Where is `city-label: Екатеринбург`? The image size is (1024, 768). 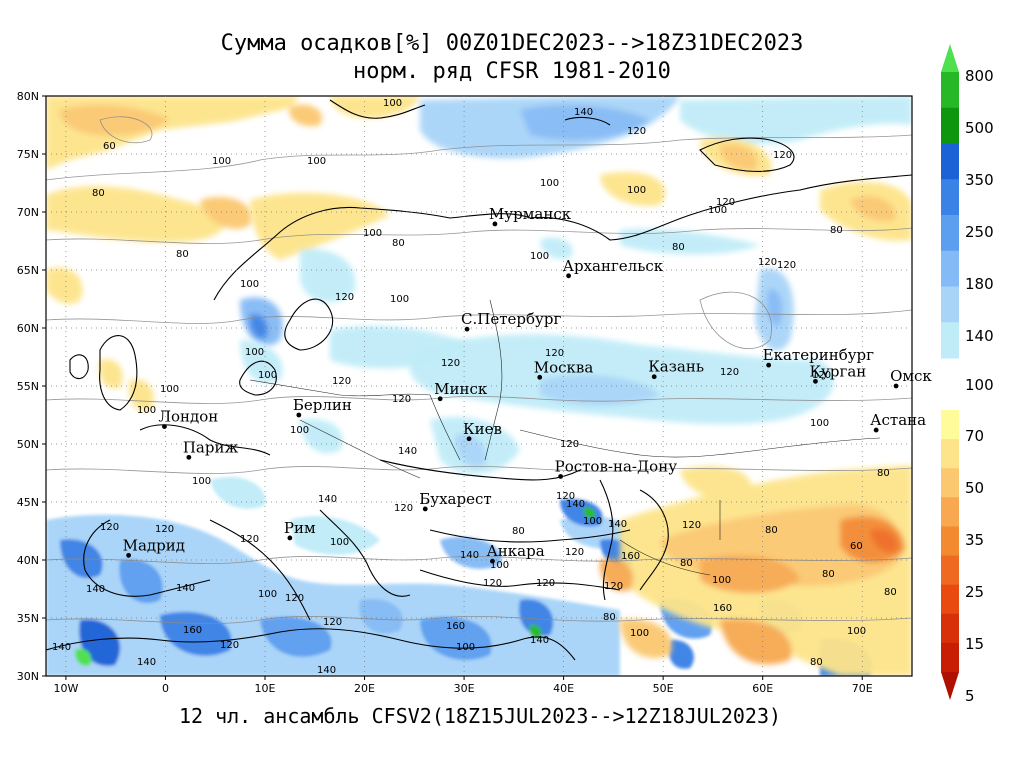
city-label: Екатеринбург is located at coordinates (818, 355).